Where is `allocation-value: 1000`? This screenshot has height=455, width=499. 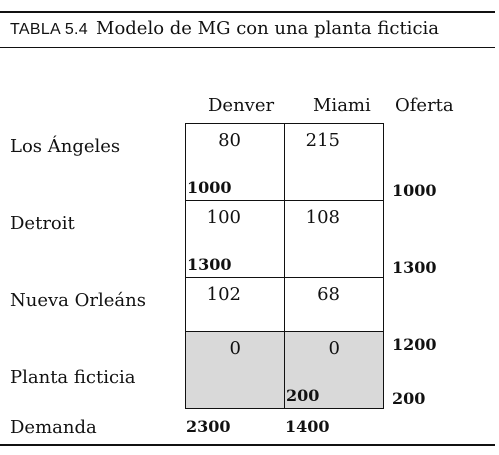 allocation-value: 1000 is located at coordinates (209, 187).